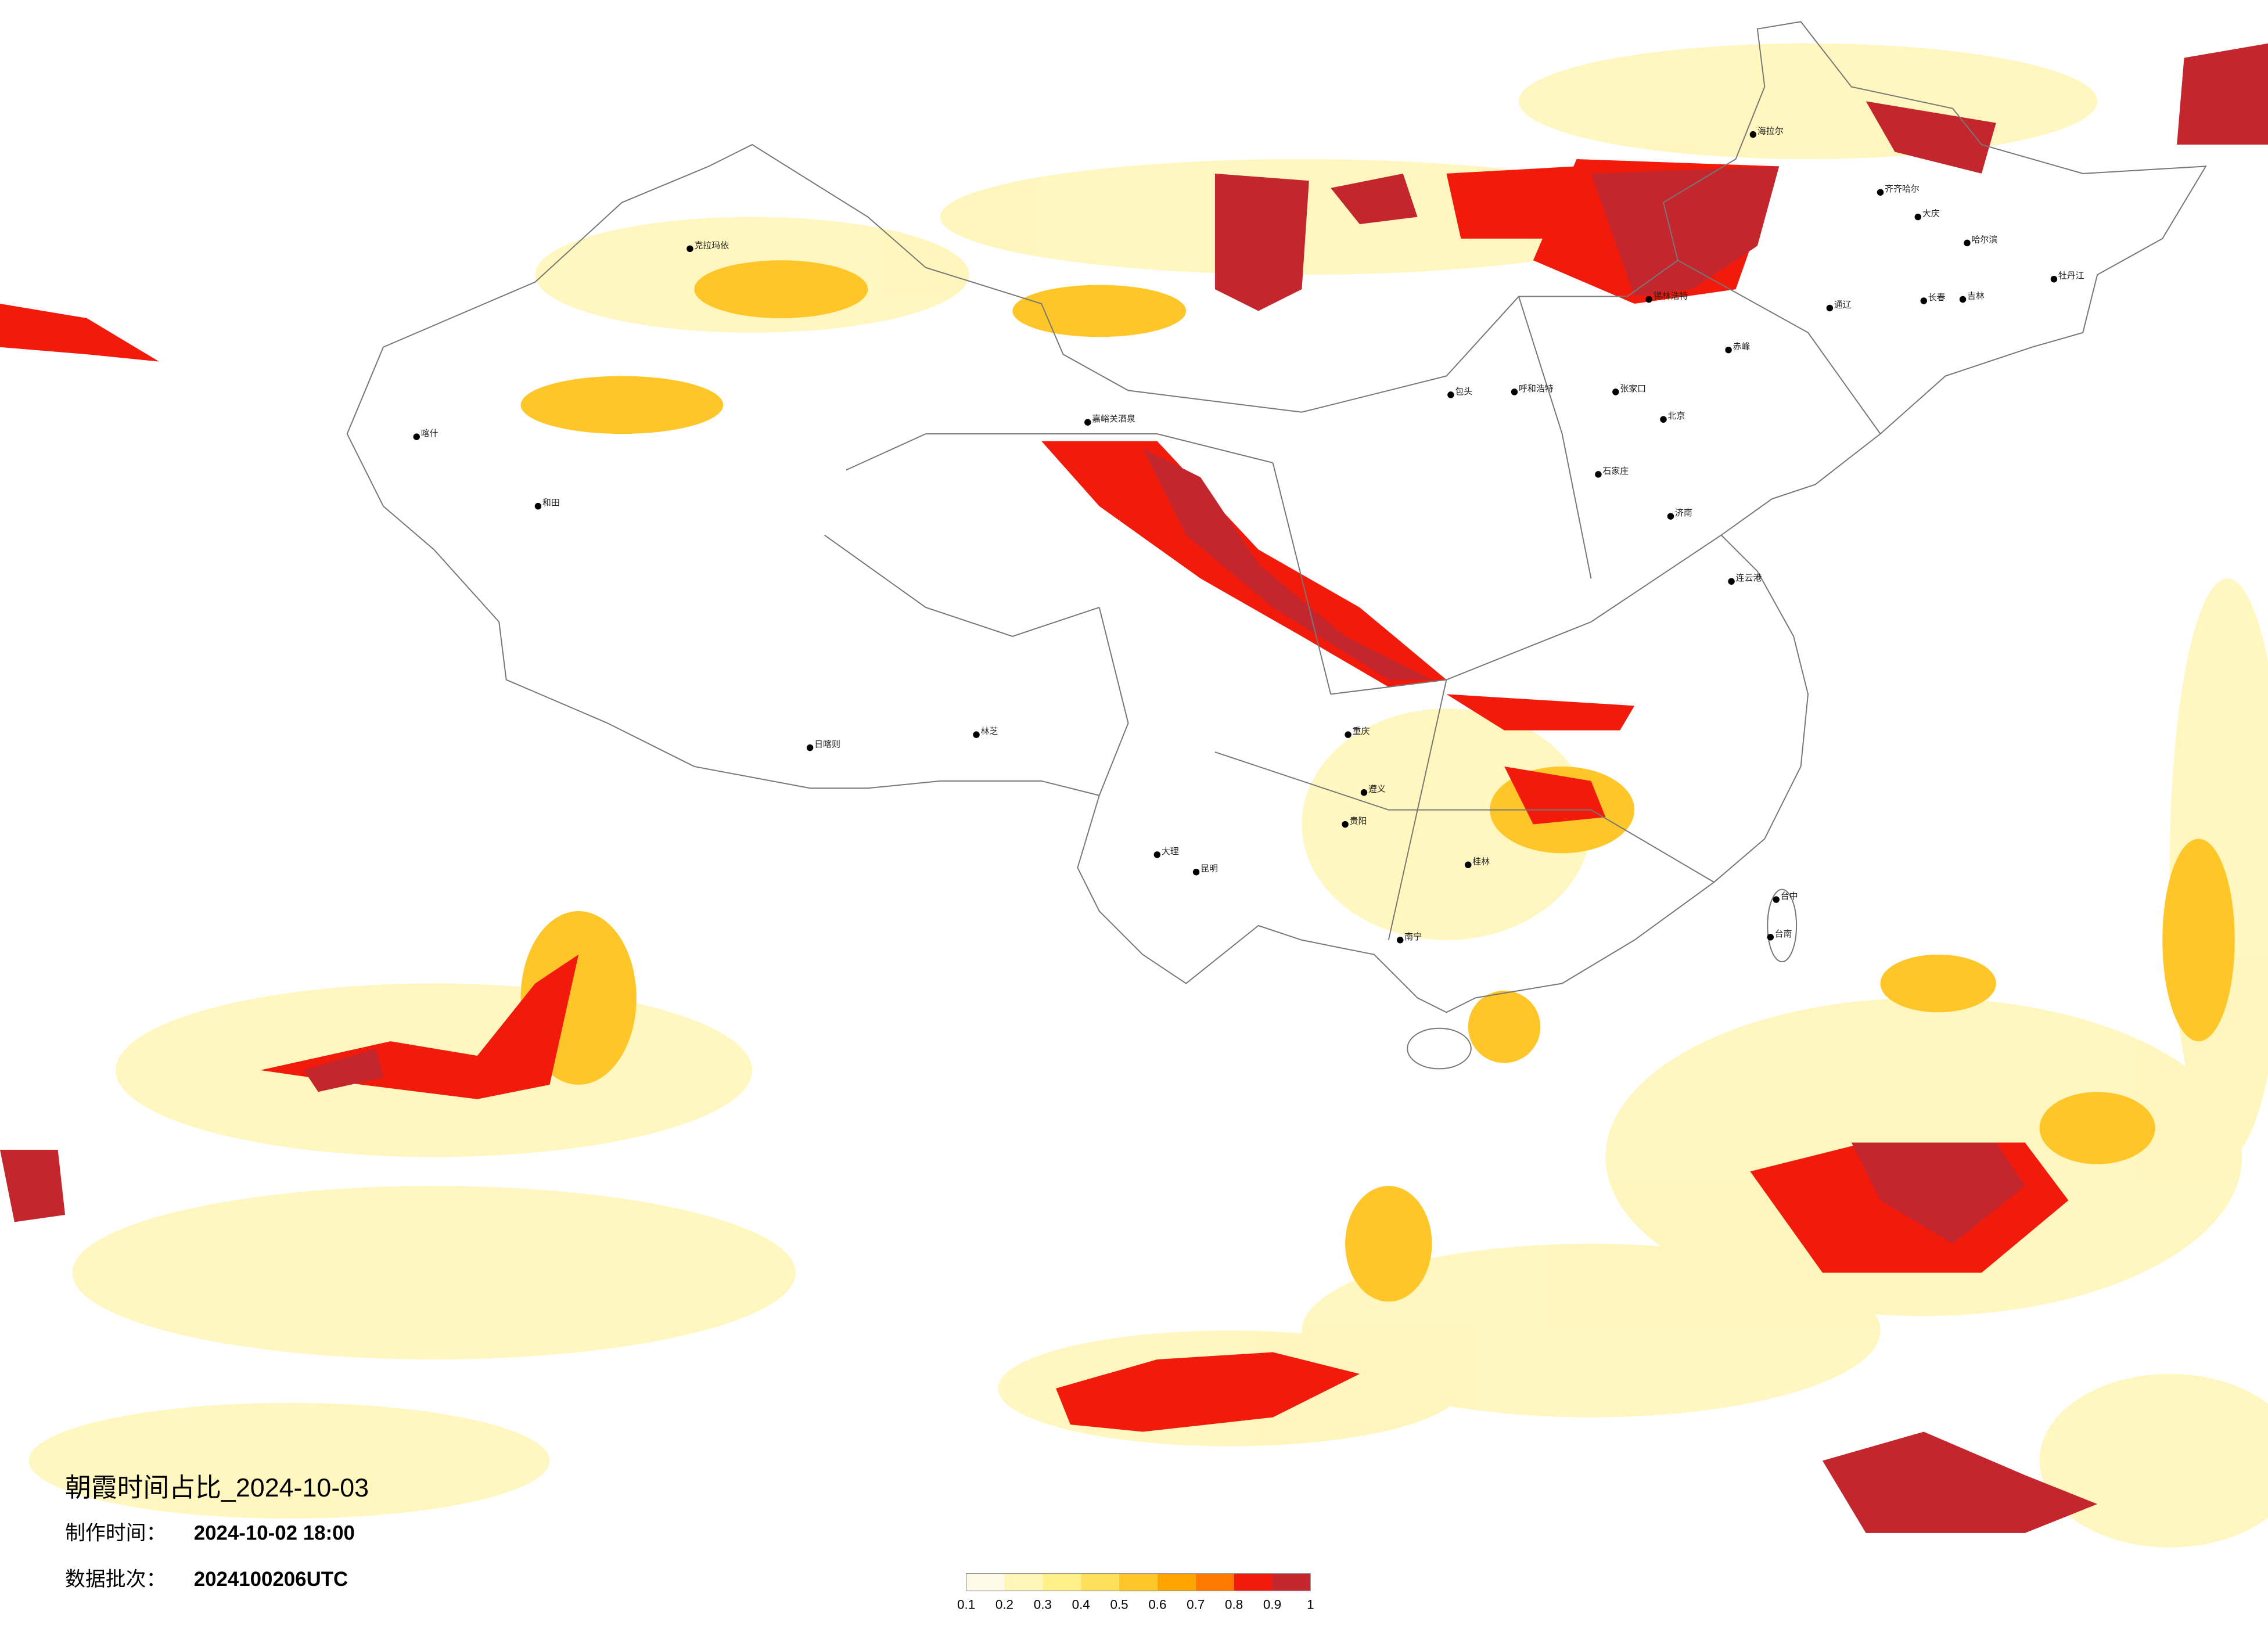  Describe the element at coordinates (1683, 513) in the screenshot. I see `city-label: 济南` at that location.